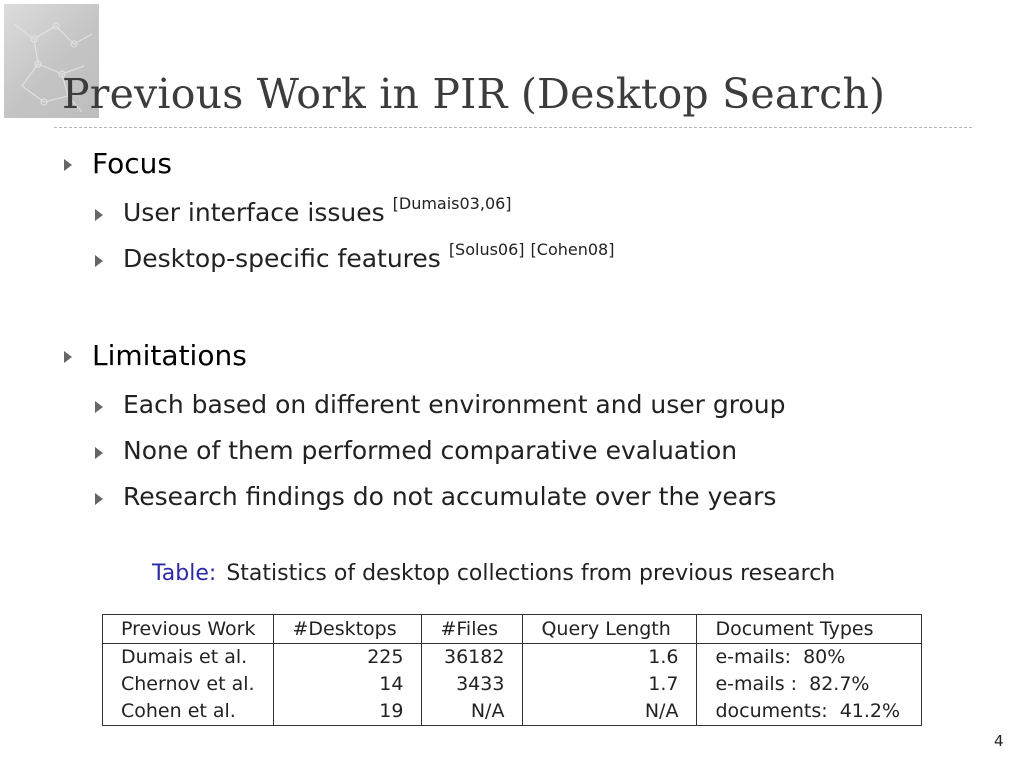 This screenshot has height=768, width=1024. Describe the element at coordinates (347, 684) in the screenshot. I see `cell-desktops: 14` at that location.